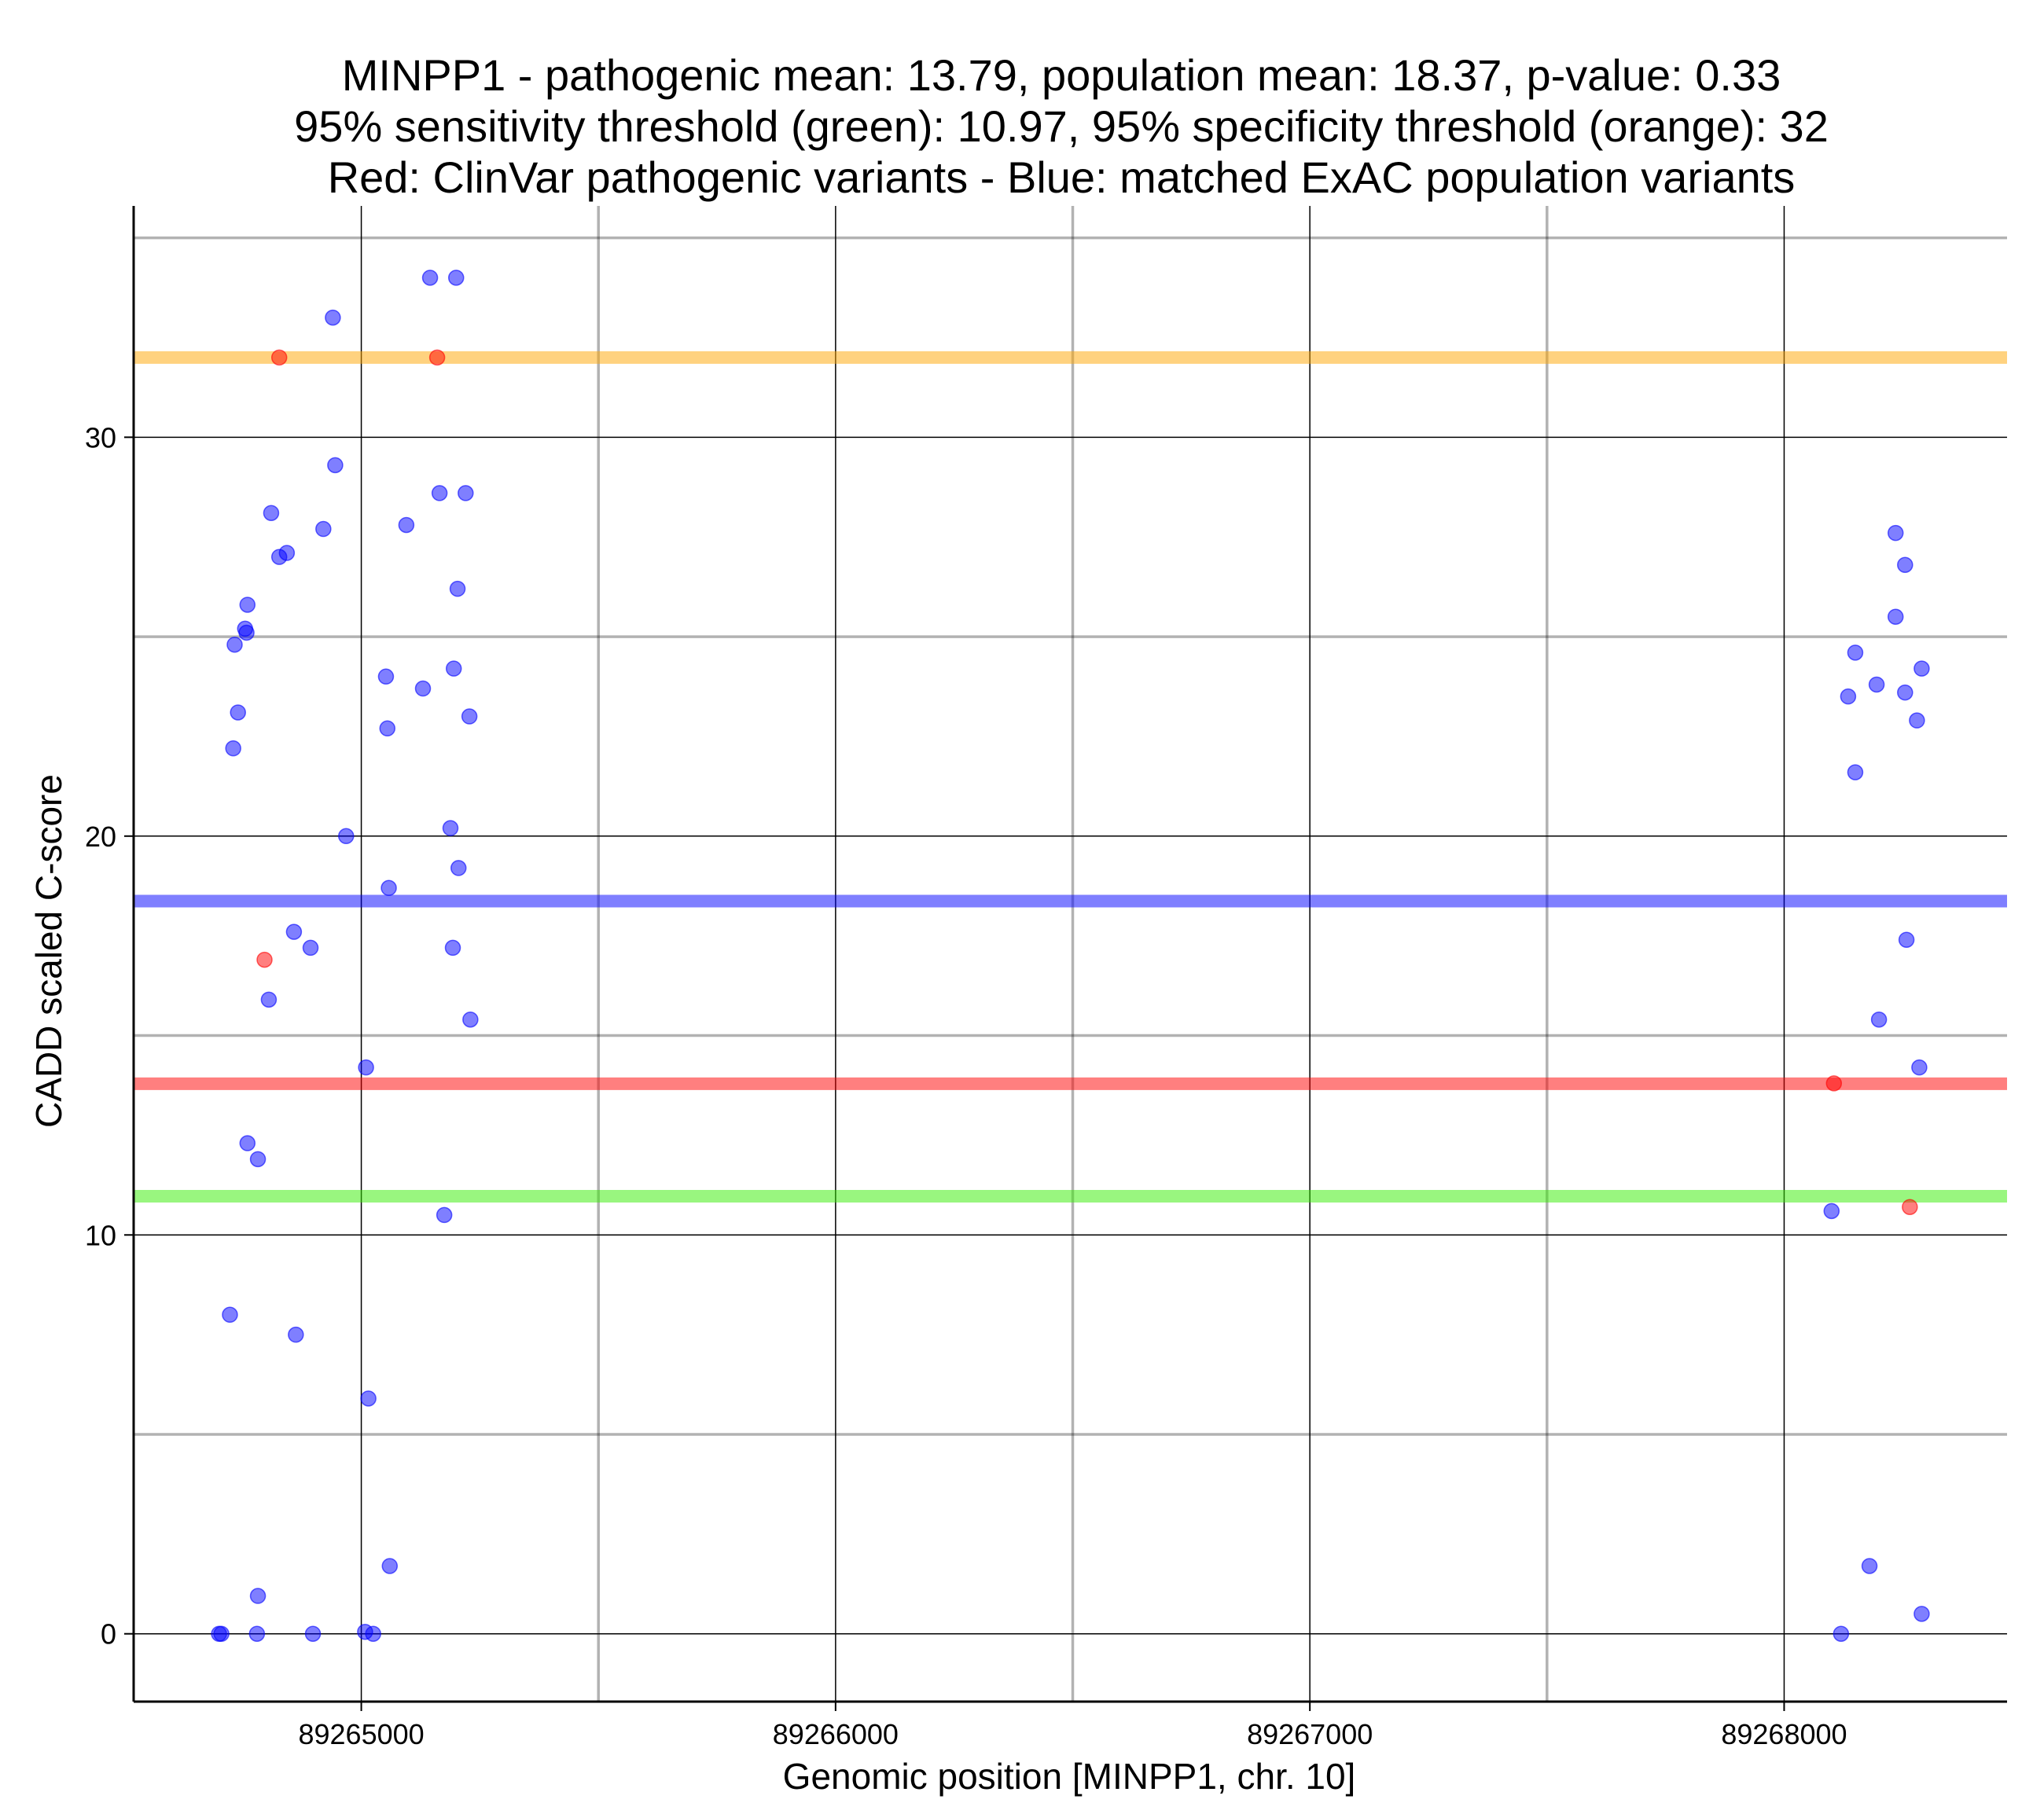  Describe the element at coordinates (361, 1734) in the screenshot. I see `x-tick-label: 89265000` at that location.